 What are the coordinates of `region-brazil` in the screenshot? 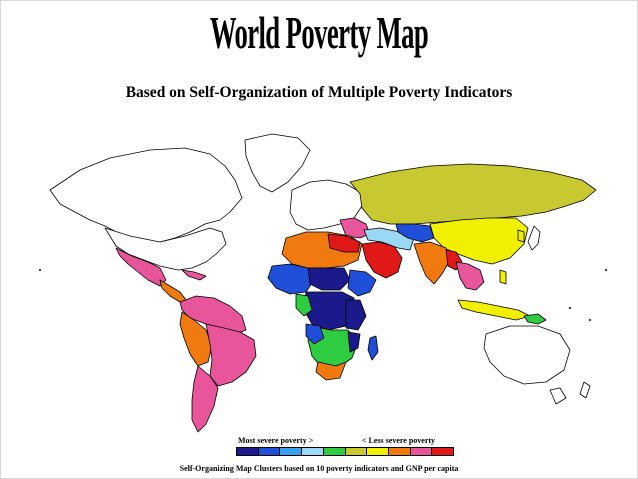 It's located at (231, 355).